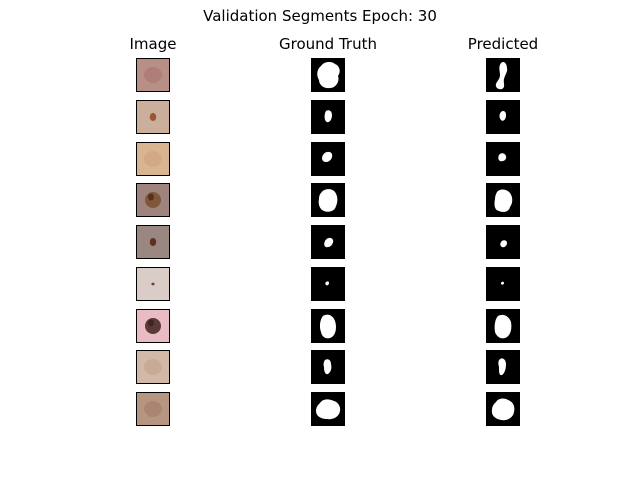 This screenshot has width=640, height=480. I want to click on column-title-image: Image, so click(153, 44).